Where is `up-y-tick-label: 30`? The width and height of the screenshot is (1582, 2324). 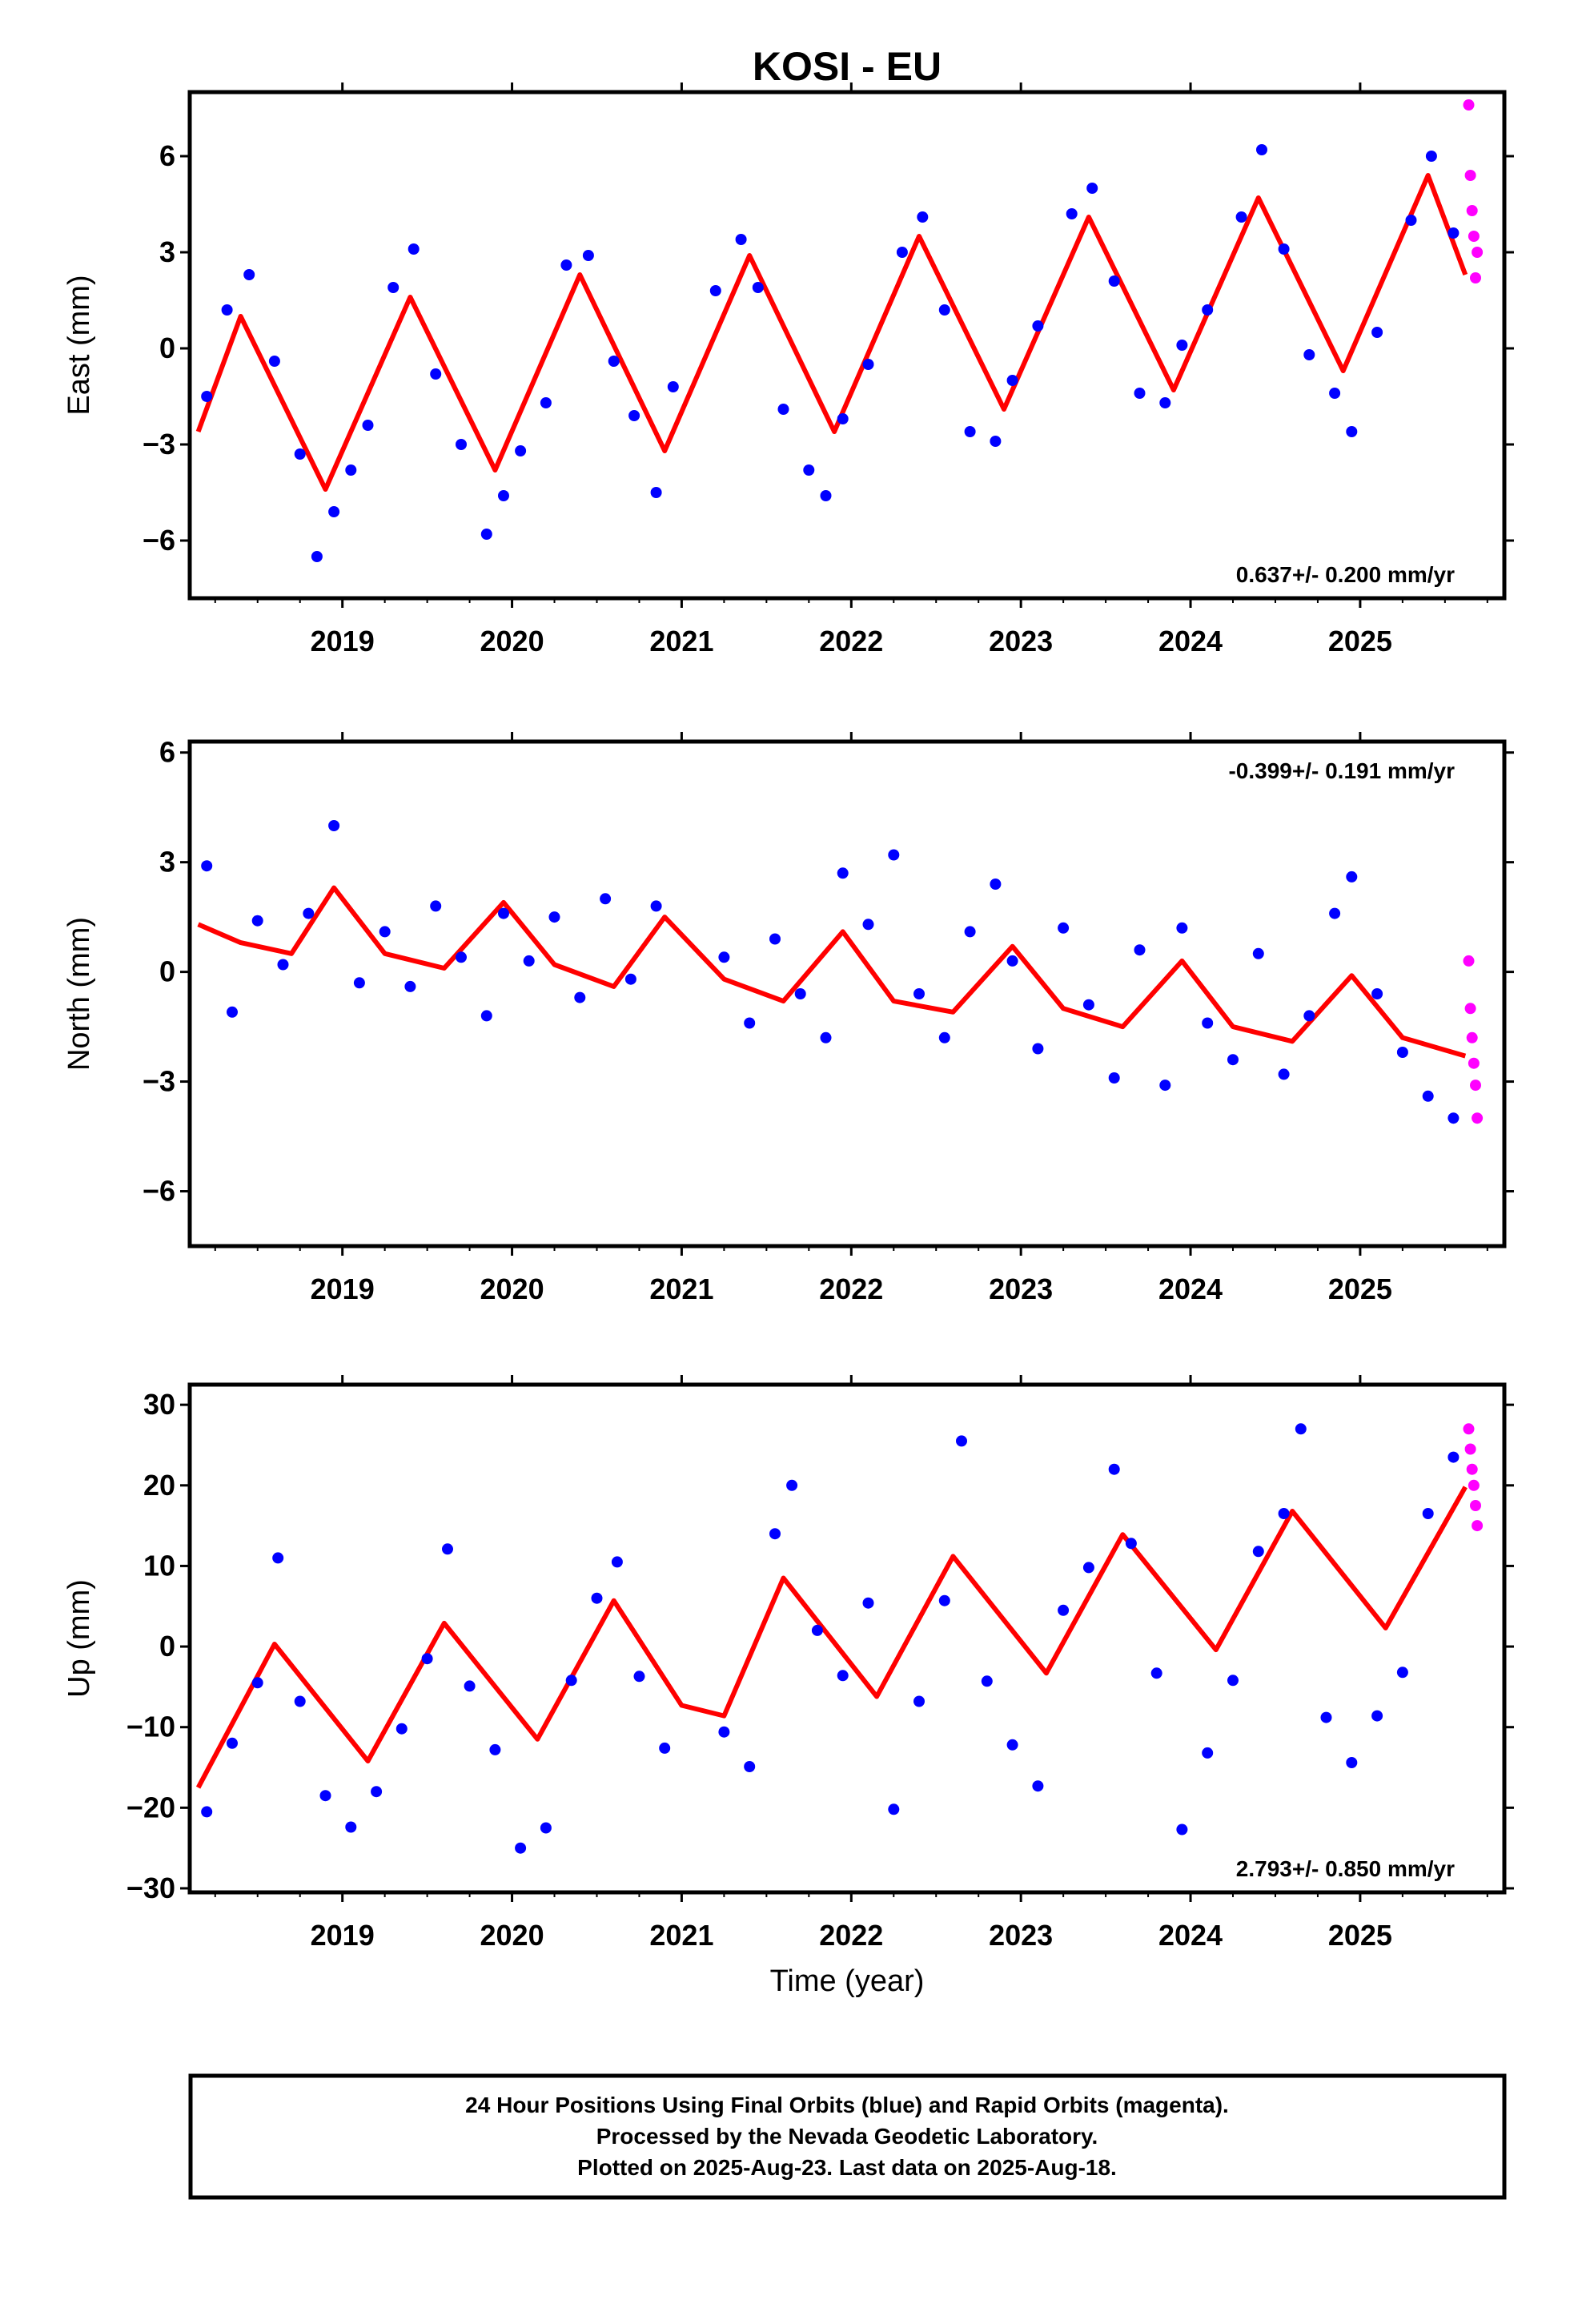
up-y-tick-label: 30 is located at coordinates (159, 1404).